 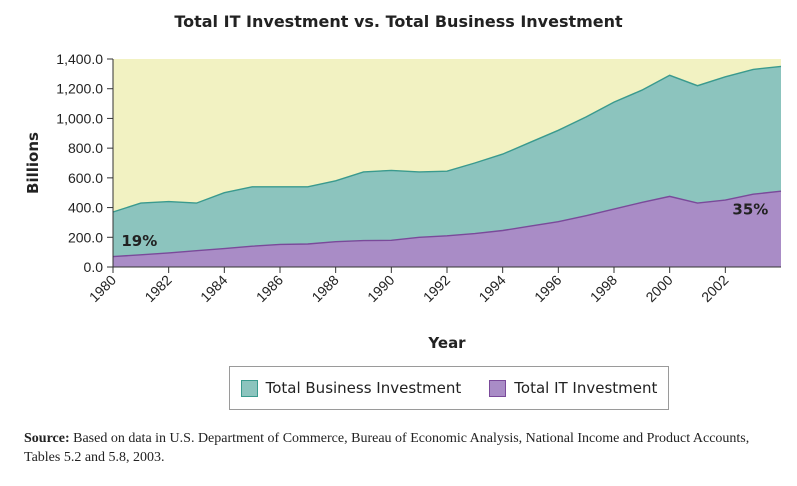 I want to click on legend-item-it: Total IT Investment, so click(x=573, y=388).